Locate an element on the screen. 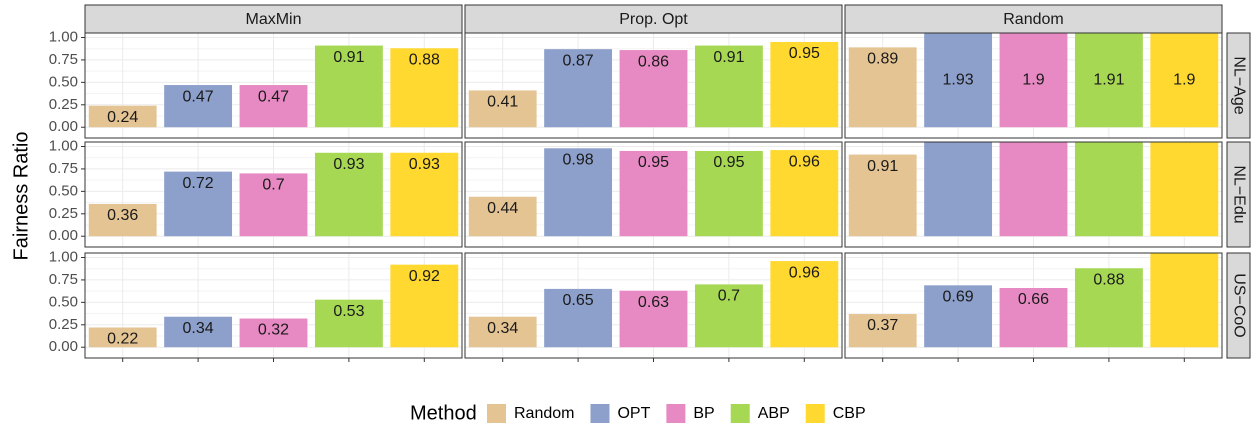 This screenshot has width=1253, height=429. strip-label: NL−Age is located at coordinates (1238, 85).